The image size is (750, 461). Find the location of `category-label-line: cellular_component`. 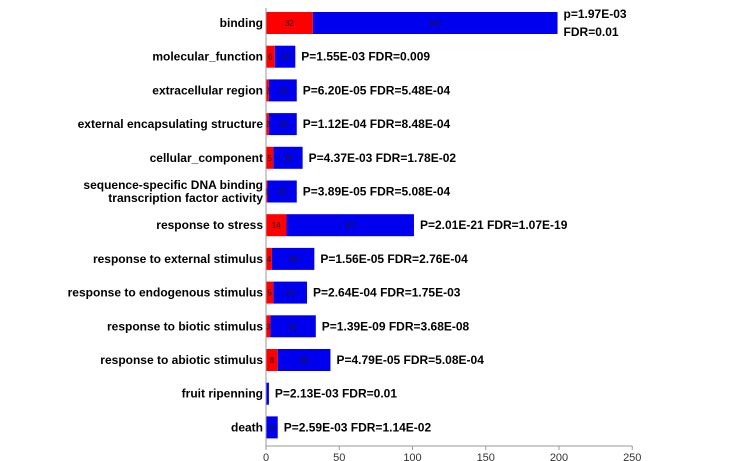

category-label-line: cellular_component is located at coordinates (206, 158).